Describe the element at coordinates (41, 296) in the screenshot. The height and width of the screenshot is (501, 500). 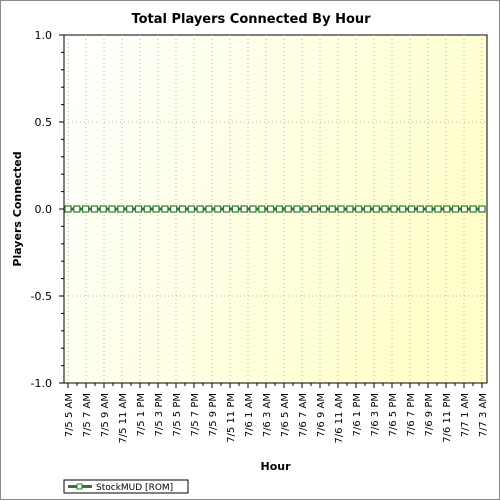
I see `y-tick-label: -0.5` at that location.